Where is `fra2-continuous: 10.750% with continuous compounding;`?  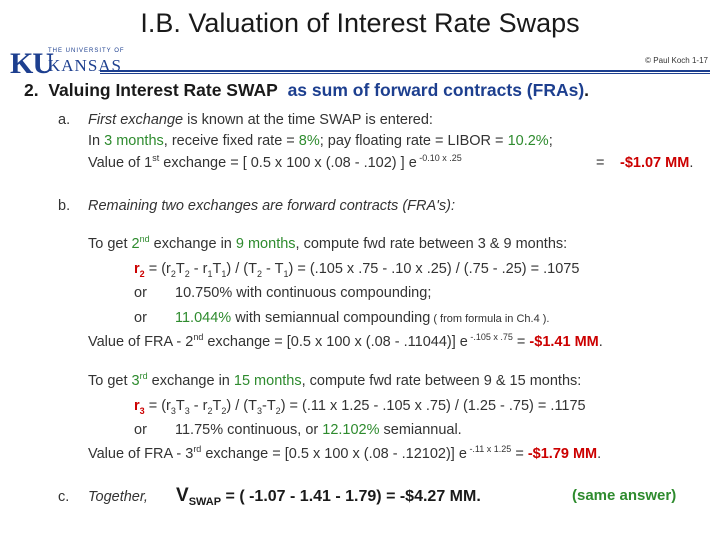 fra2-continuous: 10.750% with continuous compounding; is located at coordinates (303, 293).